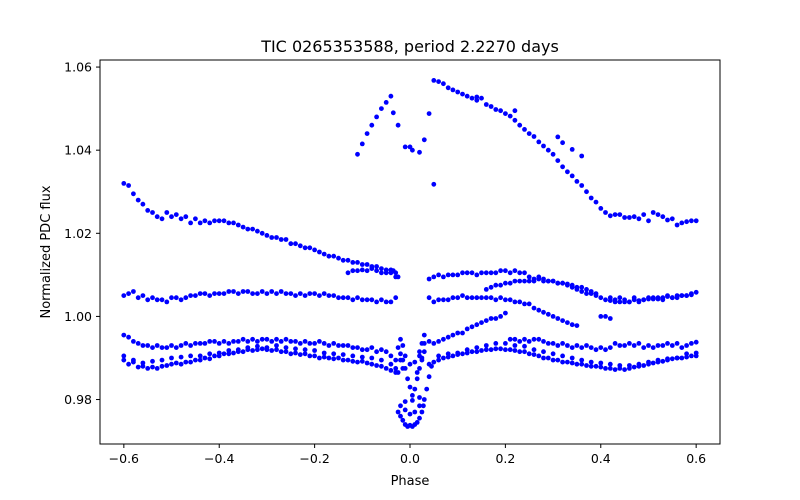  Describe the element at coordinates (78, 67) in the screenshot. I see `y-tick-label: 1.06` at that location.